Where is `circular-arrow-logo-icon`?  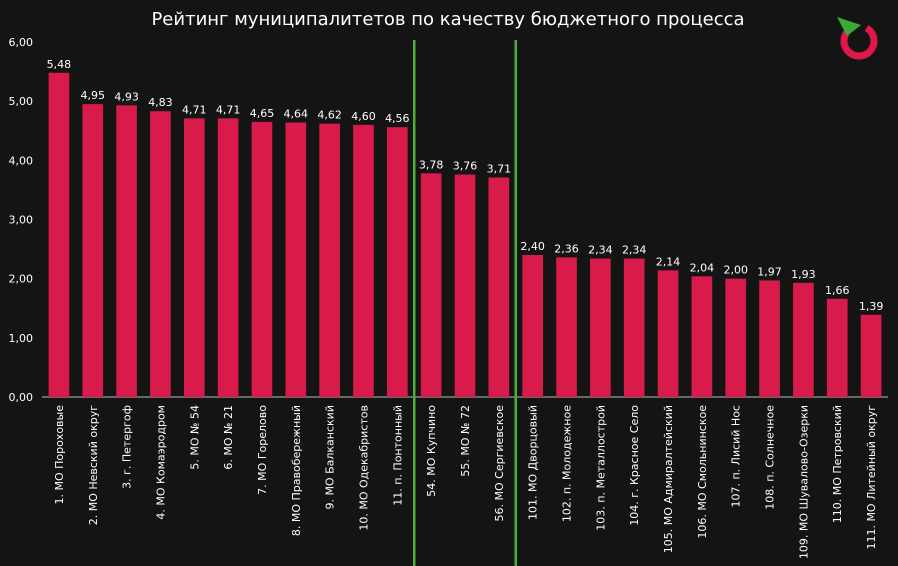 circular-arrow-logo-icon is located at coordinates (857, 38).